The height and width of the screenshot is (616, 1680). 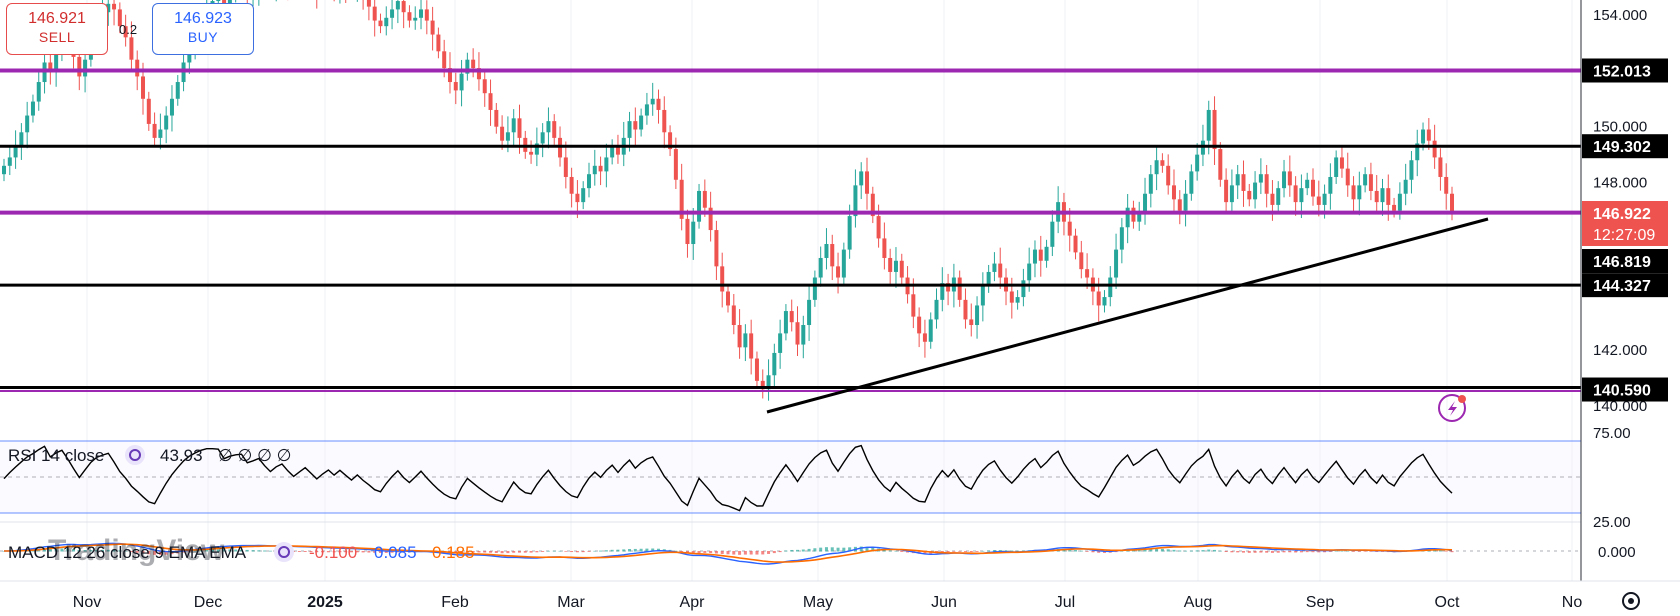 What do you see at coordinates (1617, 552) in the screenshot?
I see `macd-zero-tick: 0.000` at bounding box center [1617, 552].